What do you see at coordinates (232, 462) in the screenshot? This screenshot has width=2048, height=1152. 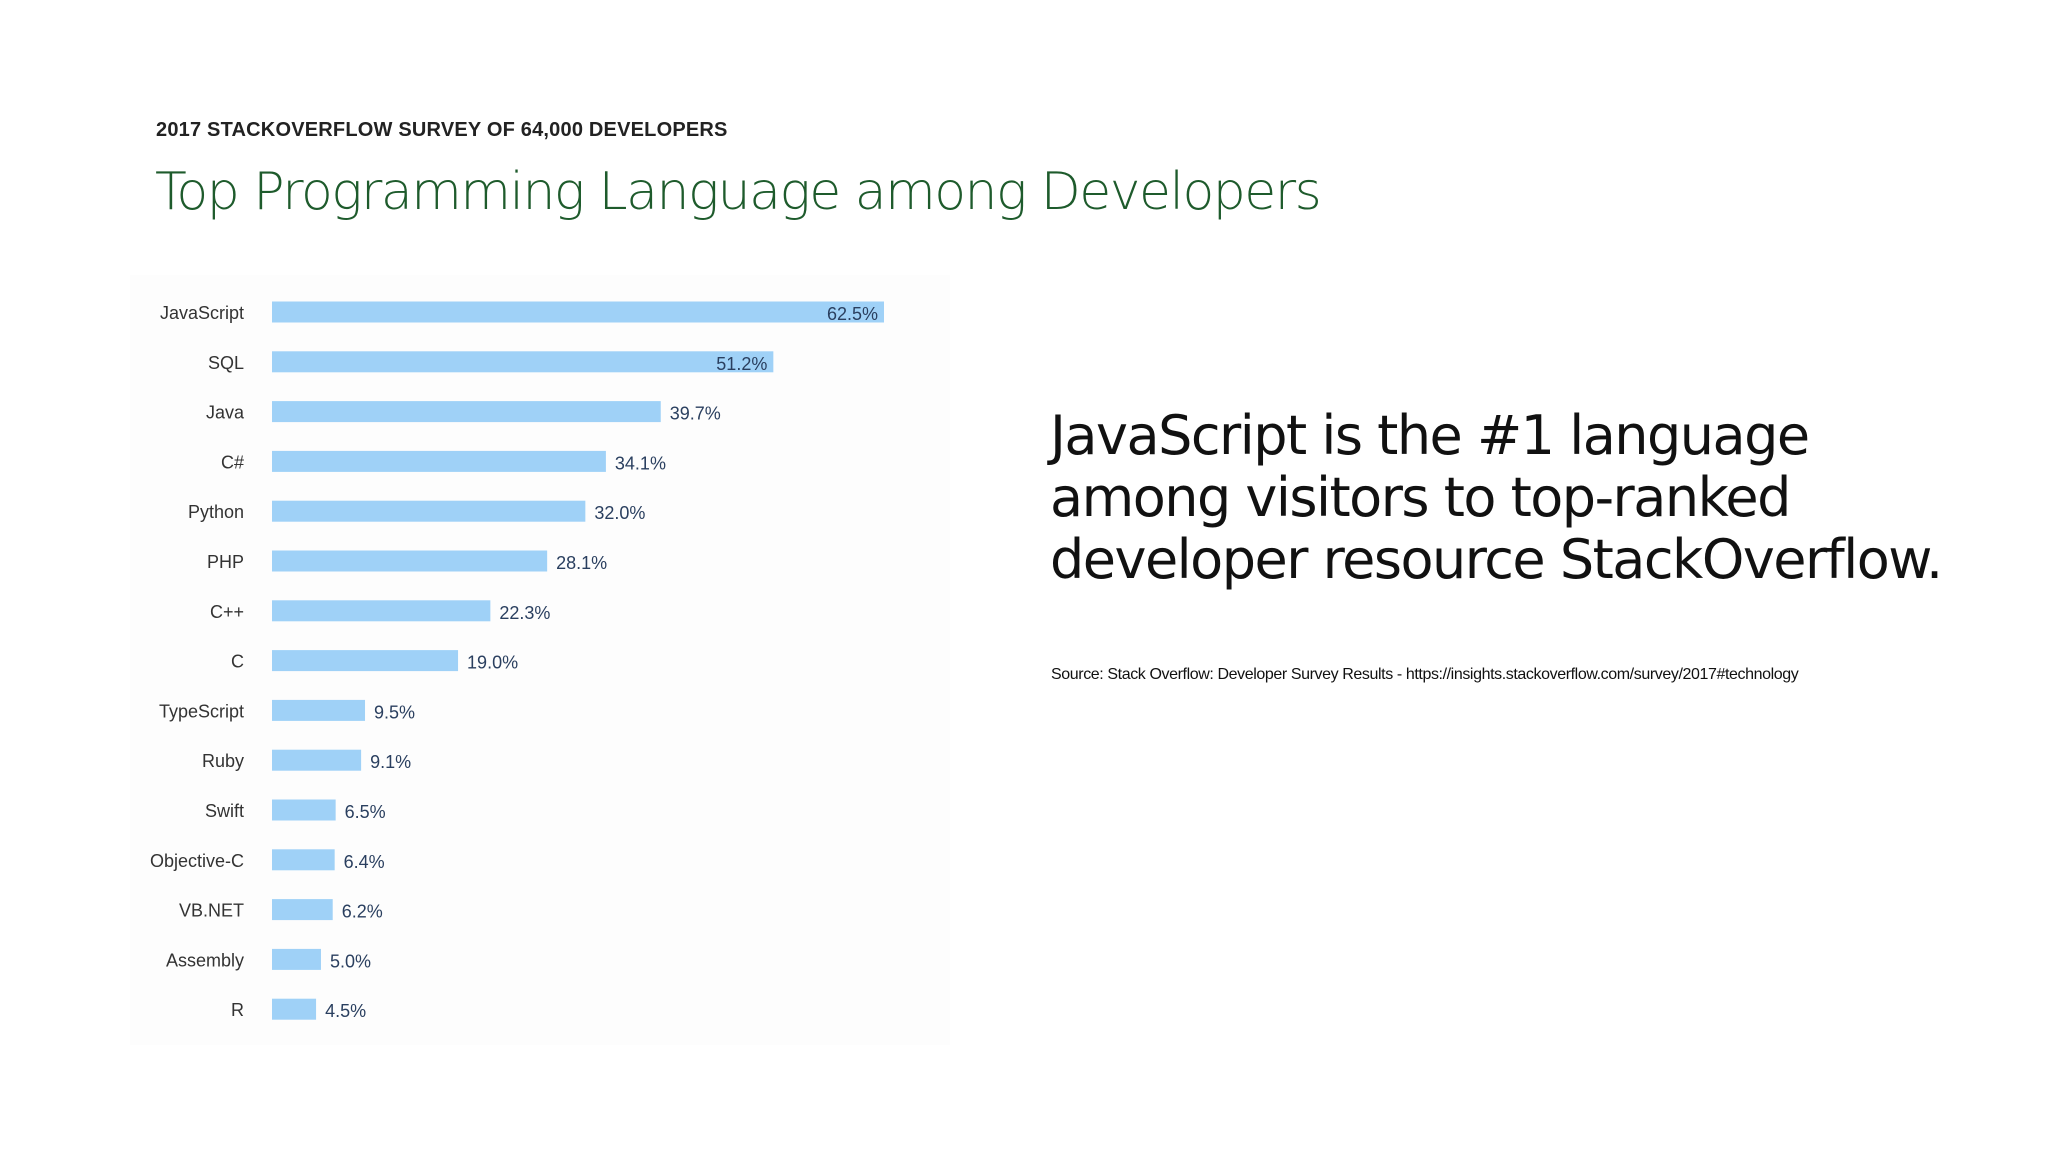 I see `category-label-c: C#` at bounding box center [232, 462].